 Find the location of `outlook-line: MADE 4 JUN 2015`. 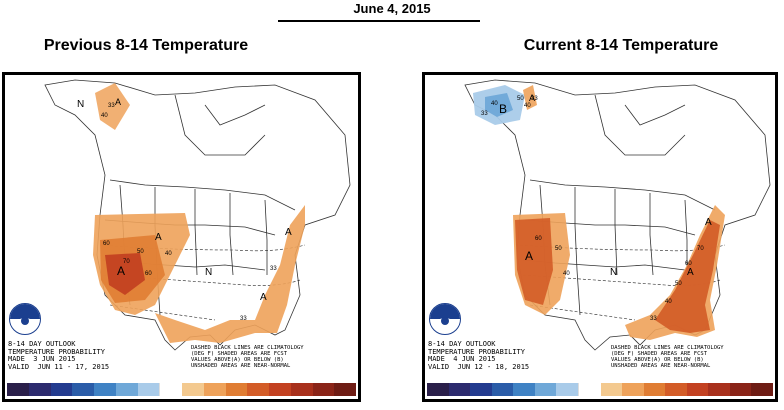

outlook-line: MADE 4 JUN 2015 is located at coordinates (462, 359).